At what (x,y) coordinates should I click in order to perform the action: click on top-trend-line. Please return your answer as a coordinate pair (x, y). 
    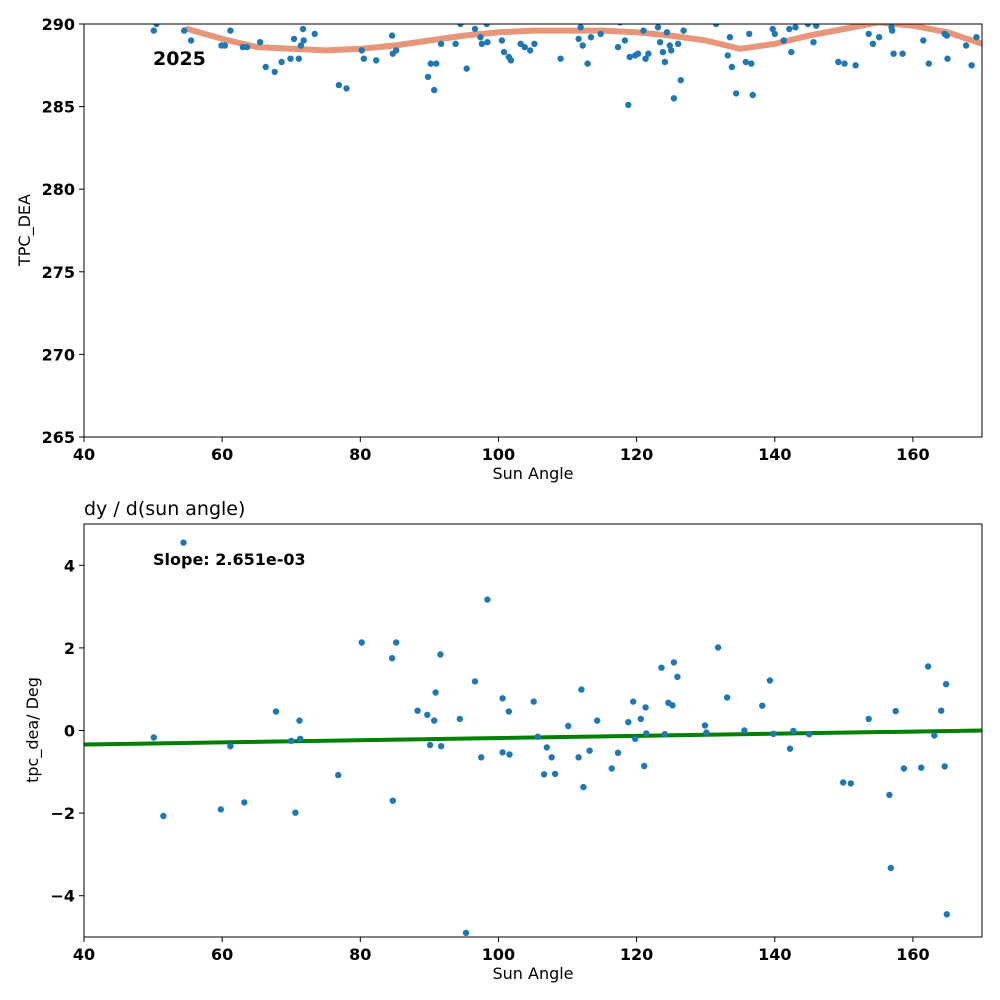
    Looking at the image, I should click on (583, 39).